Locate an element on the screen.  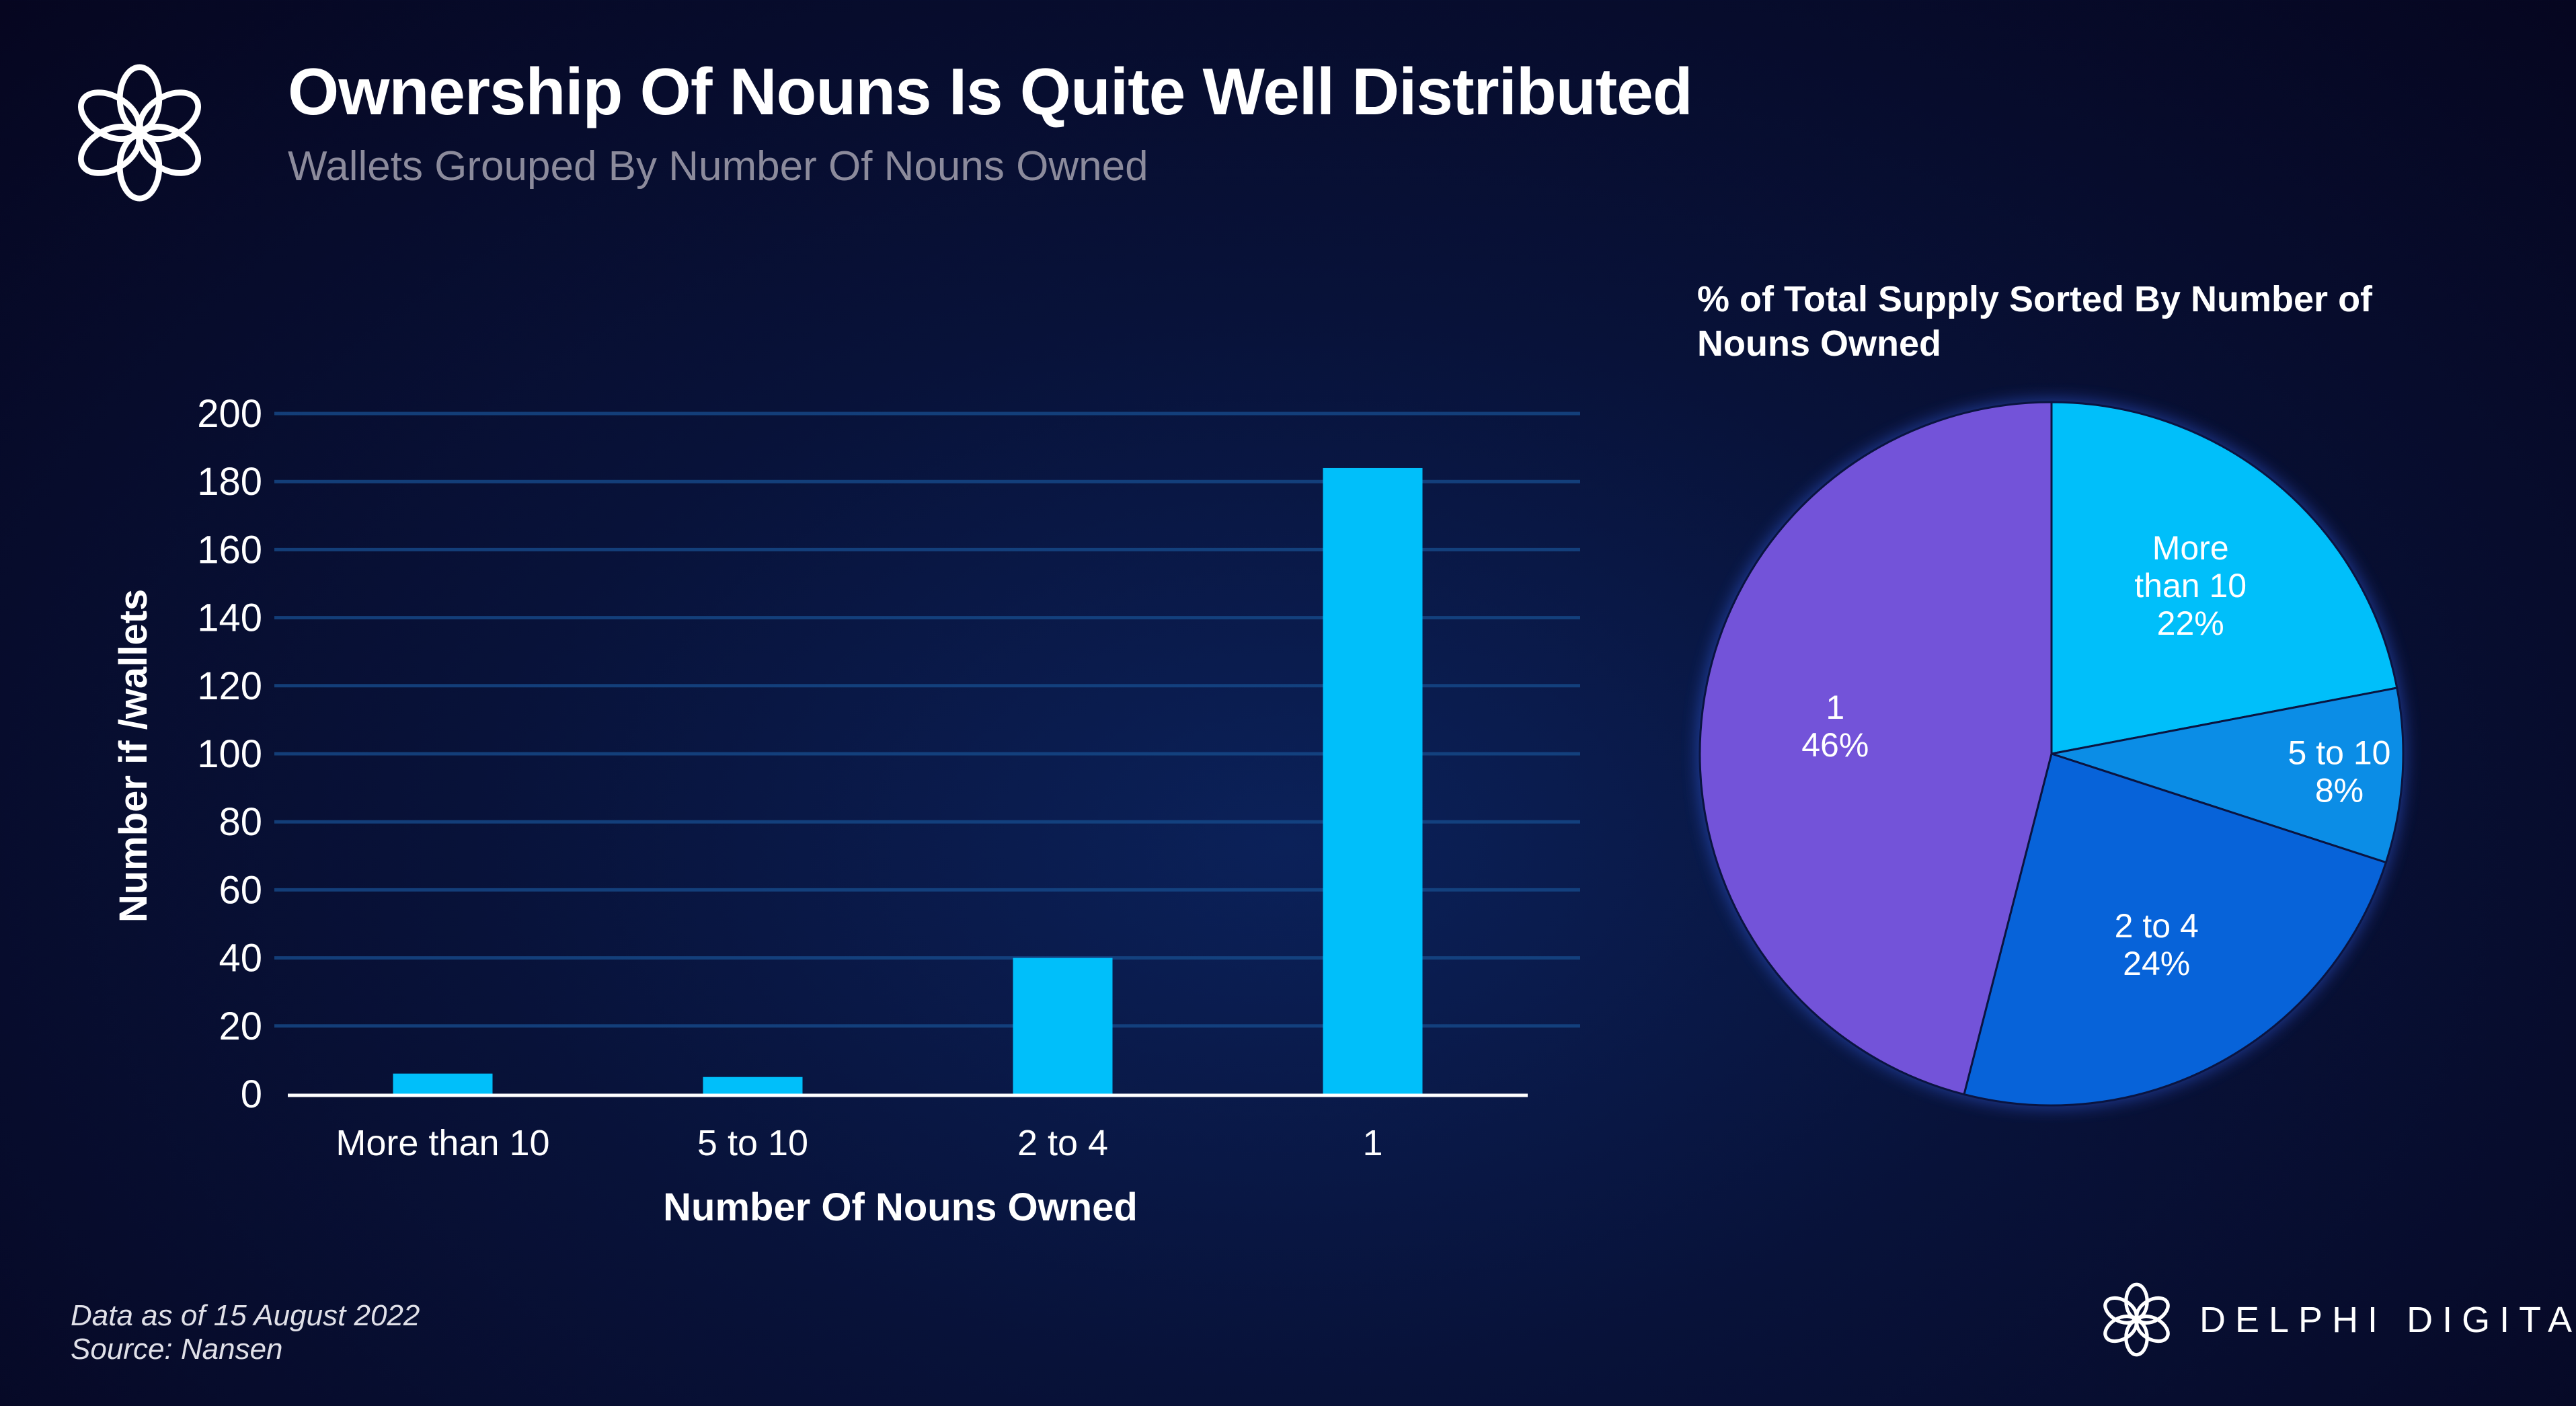
pie-label-category: 1 is located at coordinates (1835, 707).